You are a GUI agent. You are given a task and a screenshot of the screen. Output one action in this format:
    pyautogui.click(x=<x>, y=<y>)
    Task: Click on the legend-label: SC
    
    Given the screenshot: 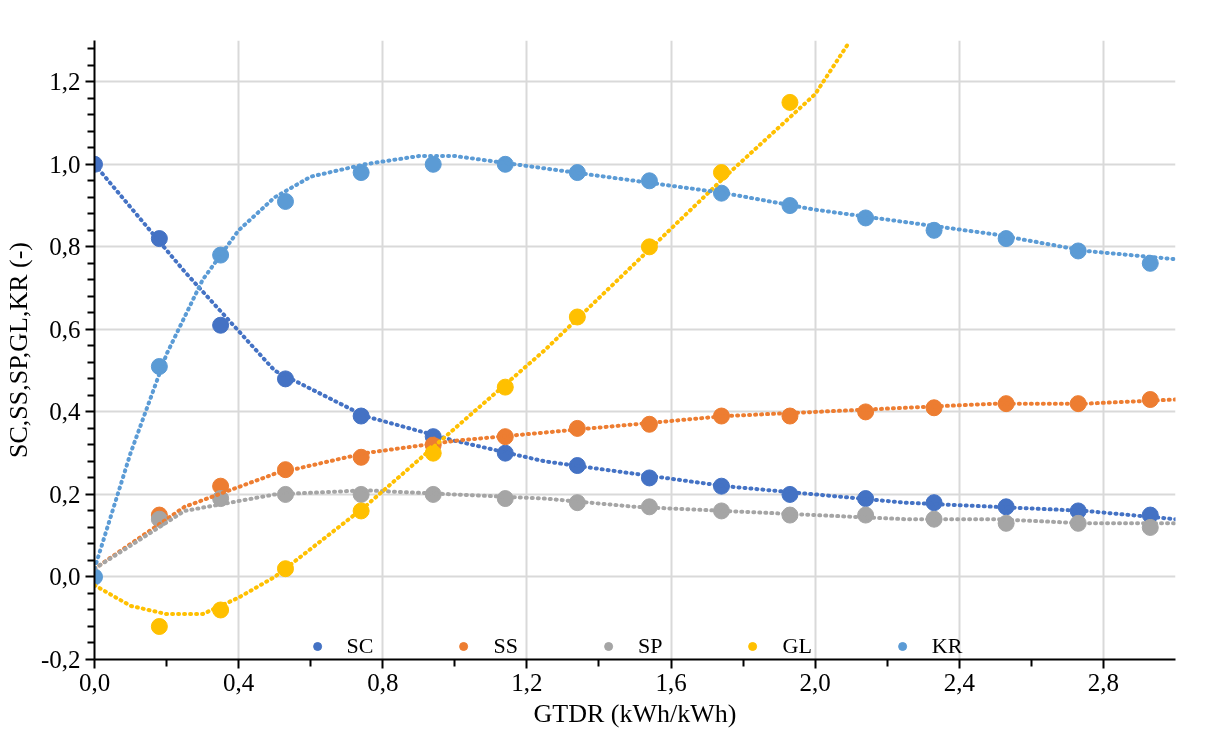 What is the action you would take?
    pyautogui.click(x=360, y=646)
    